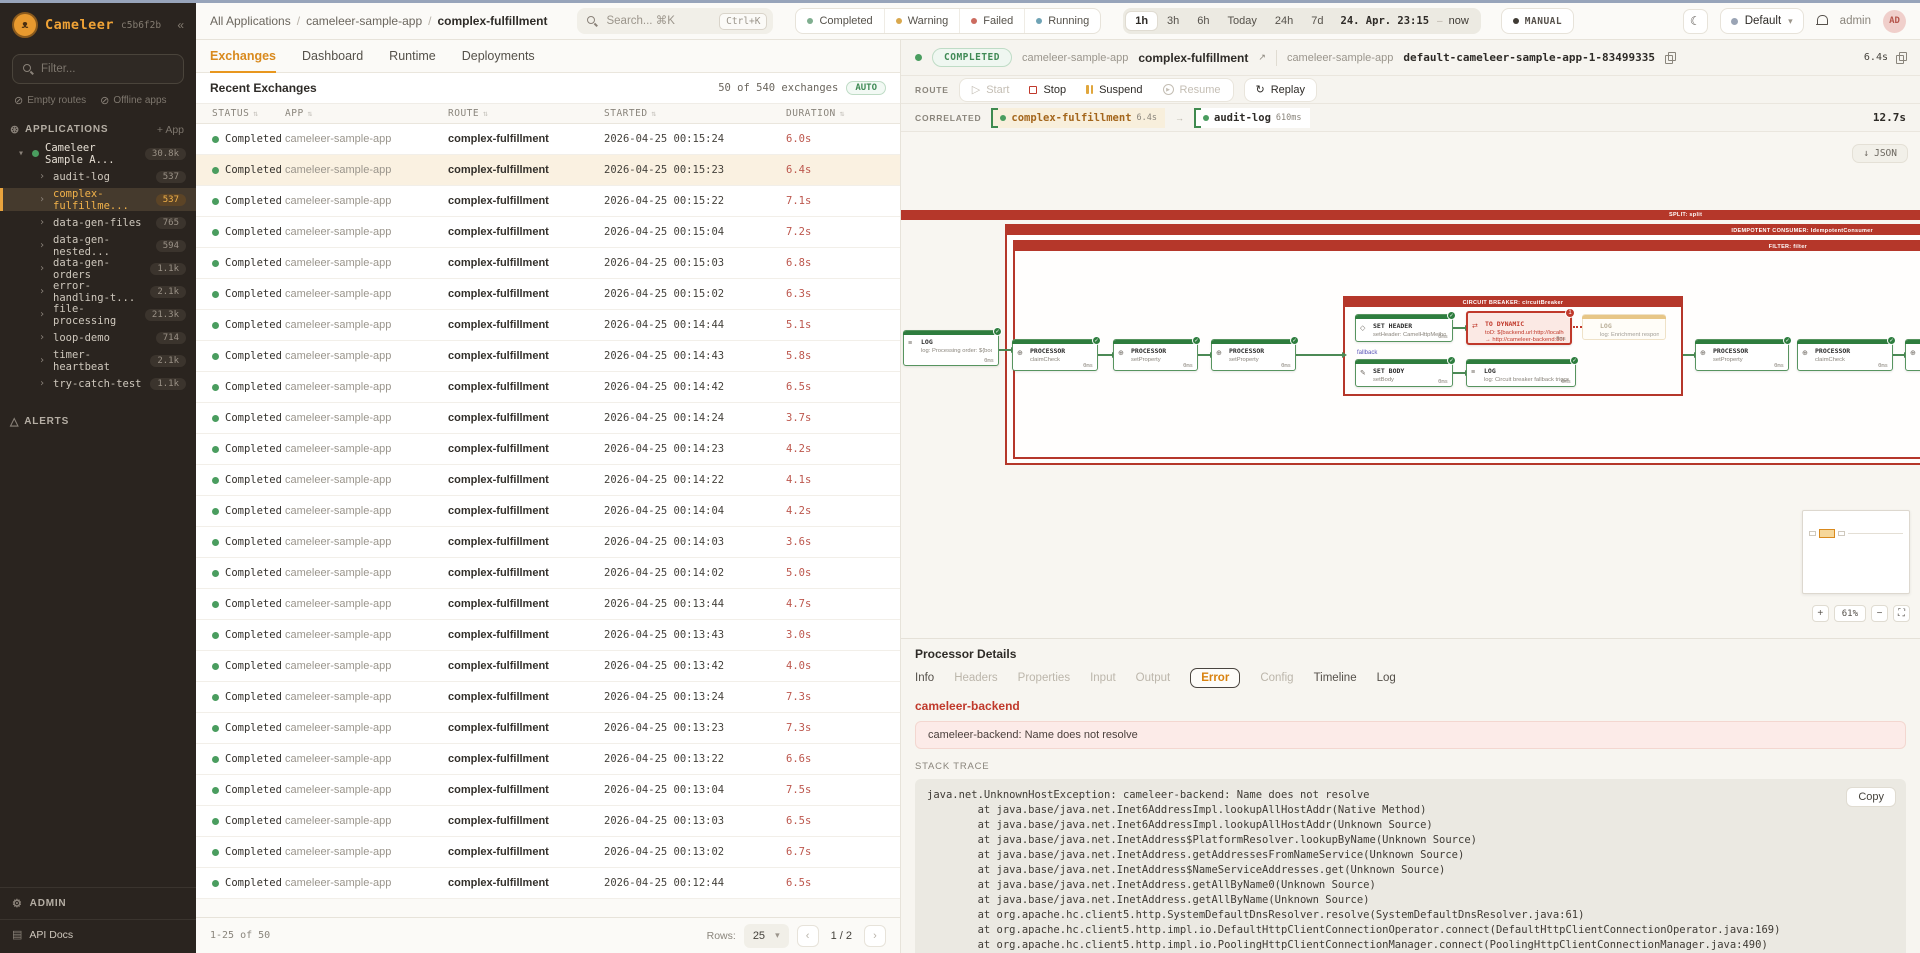 The image size is (1920, 953). What do you see at coordinates (98, 361) in the screenshot?
I see `sidebar-item-route: › timer-heartbeat 2.1k` at bounding box center [98, 361].